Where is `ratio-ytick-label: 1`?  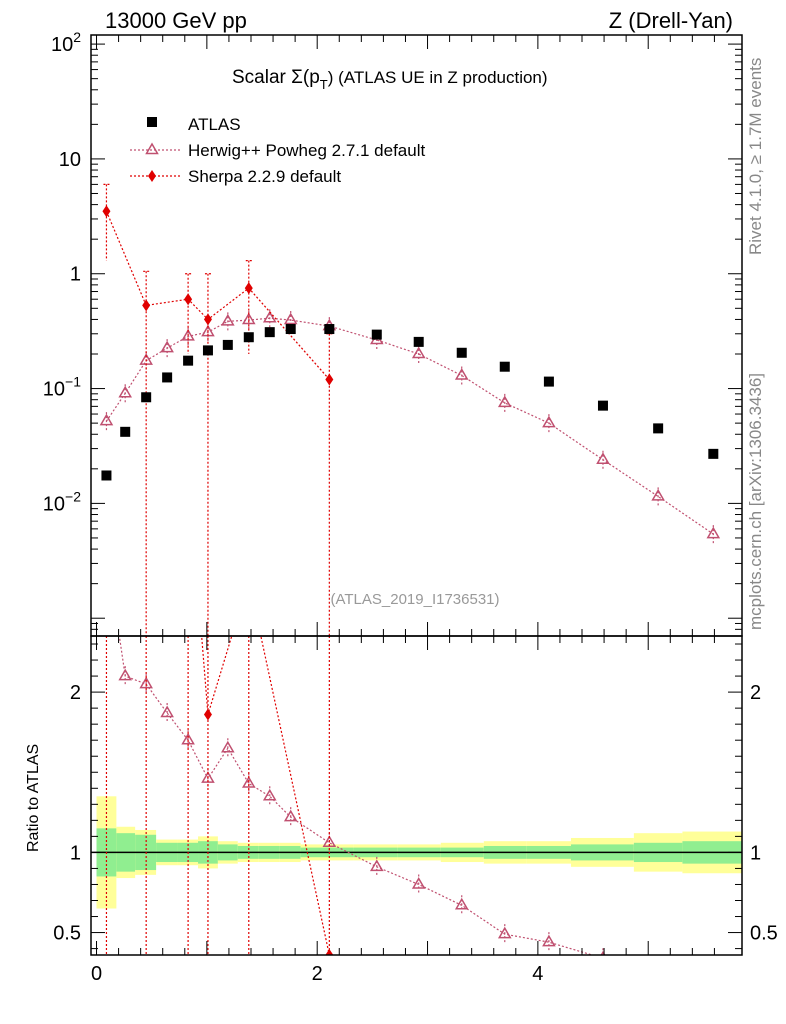 ratio-ytick-label: 1 is located at coordinates (75, 853).